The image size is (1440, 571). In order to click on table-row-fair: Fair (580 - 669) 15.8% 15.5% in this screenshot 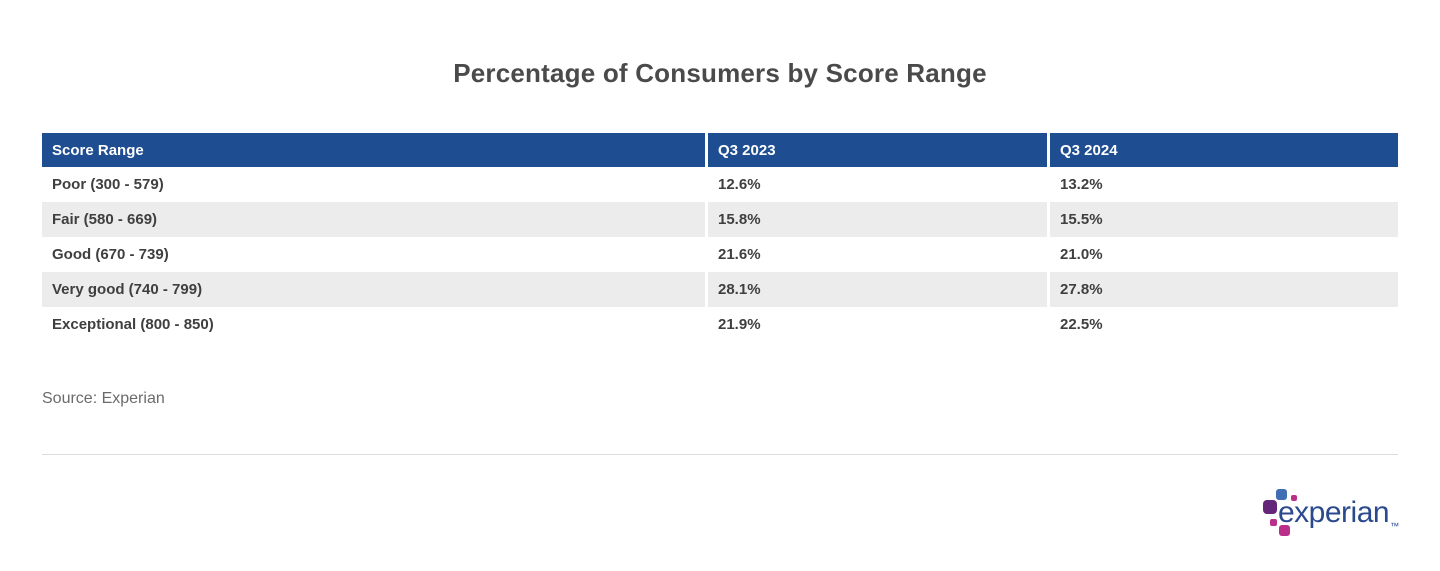, I will do `click(720, 219)`.